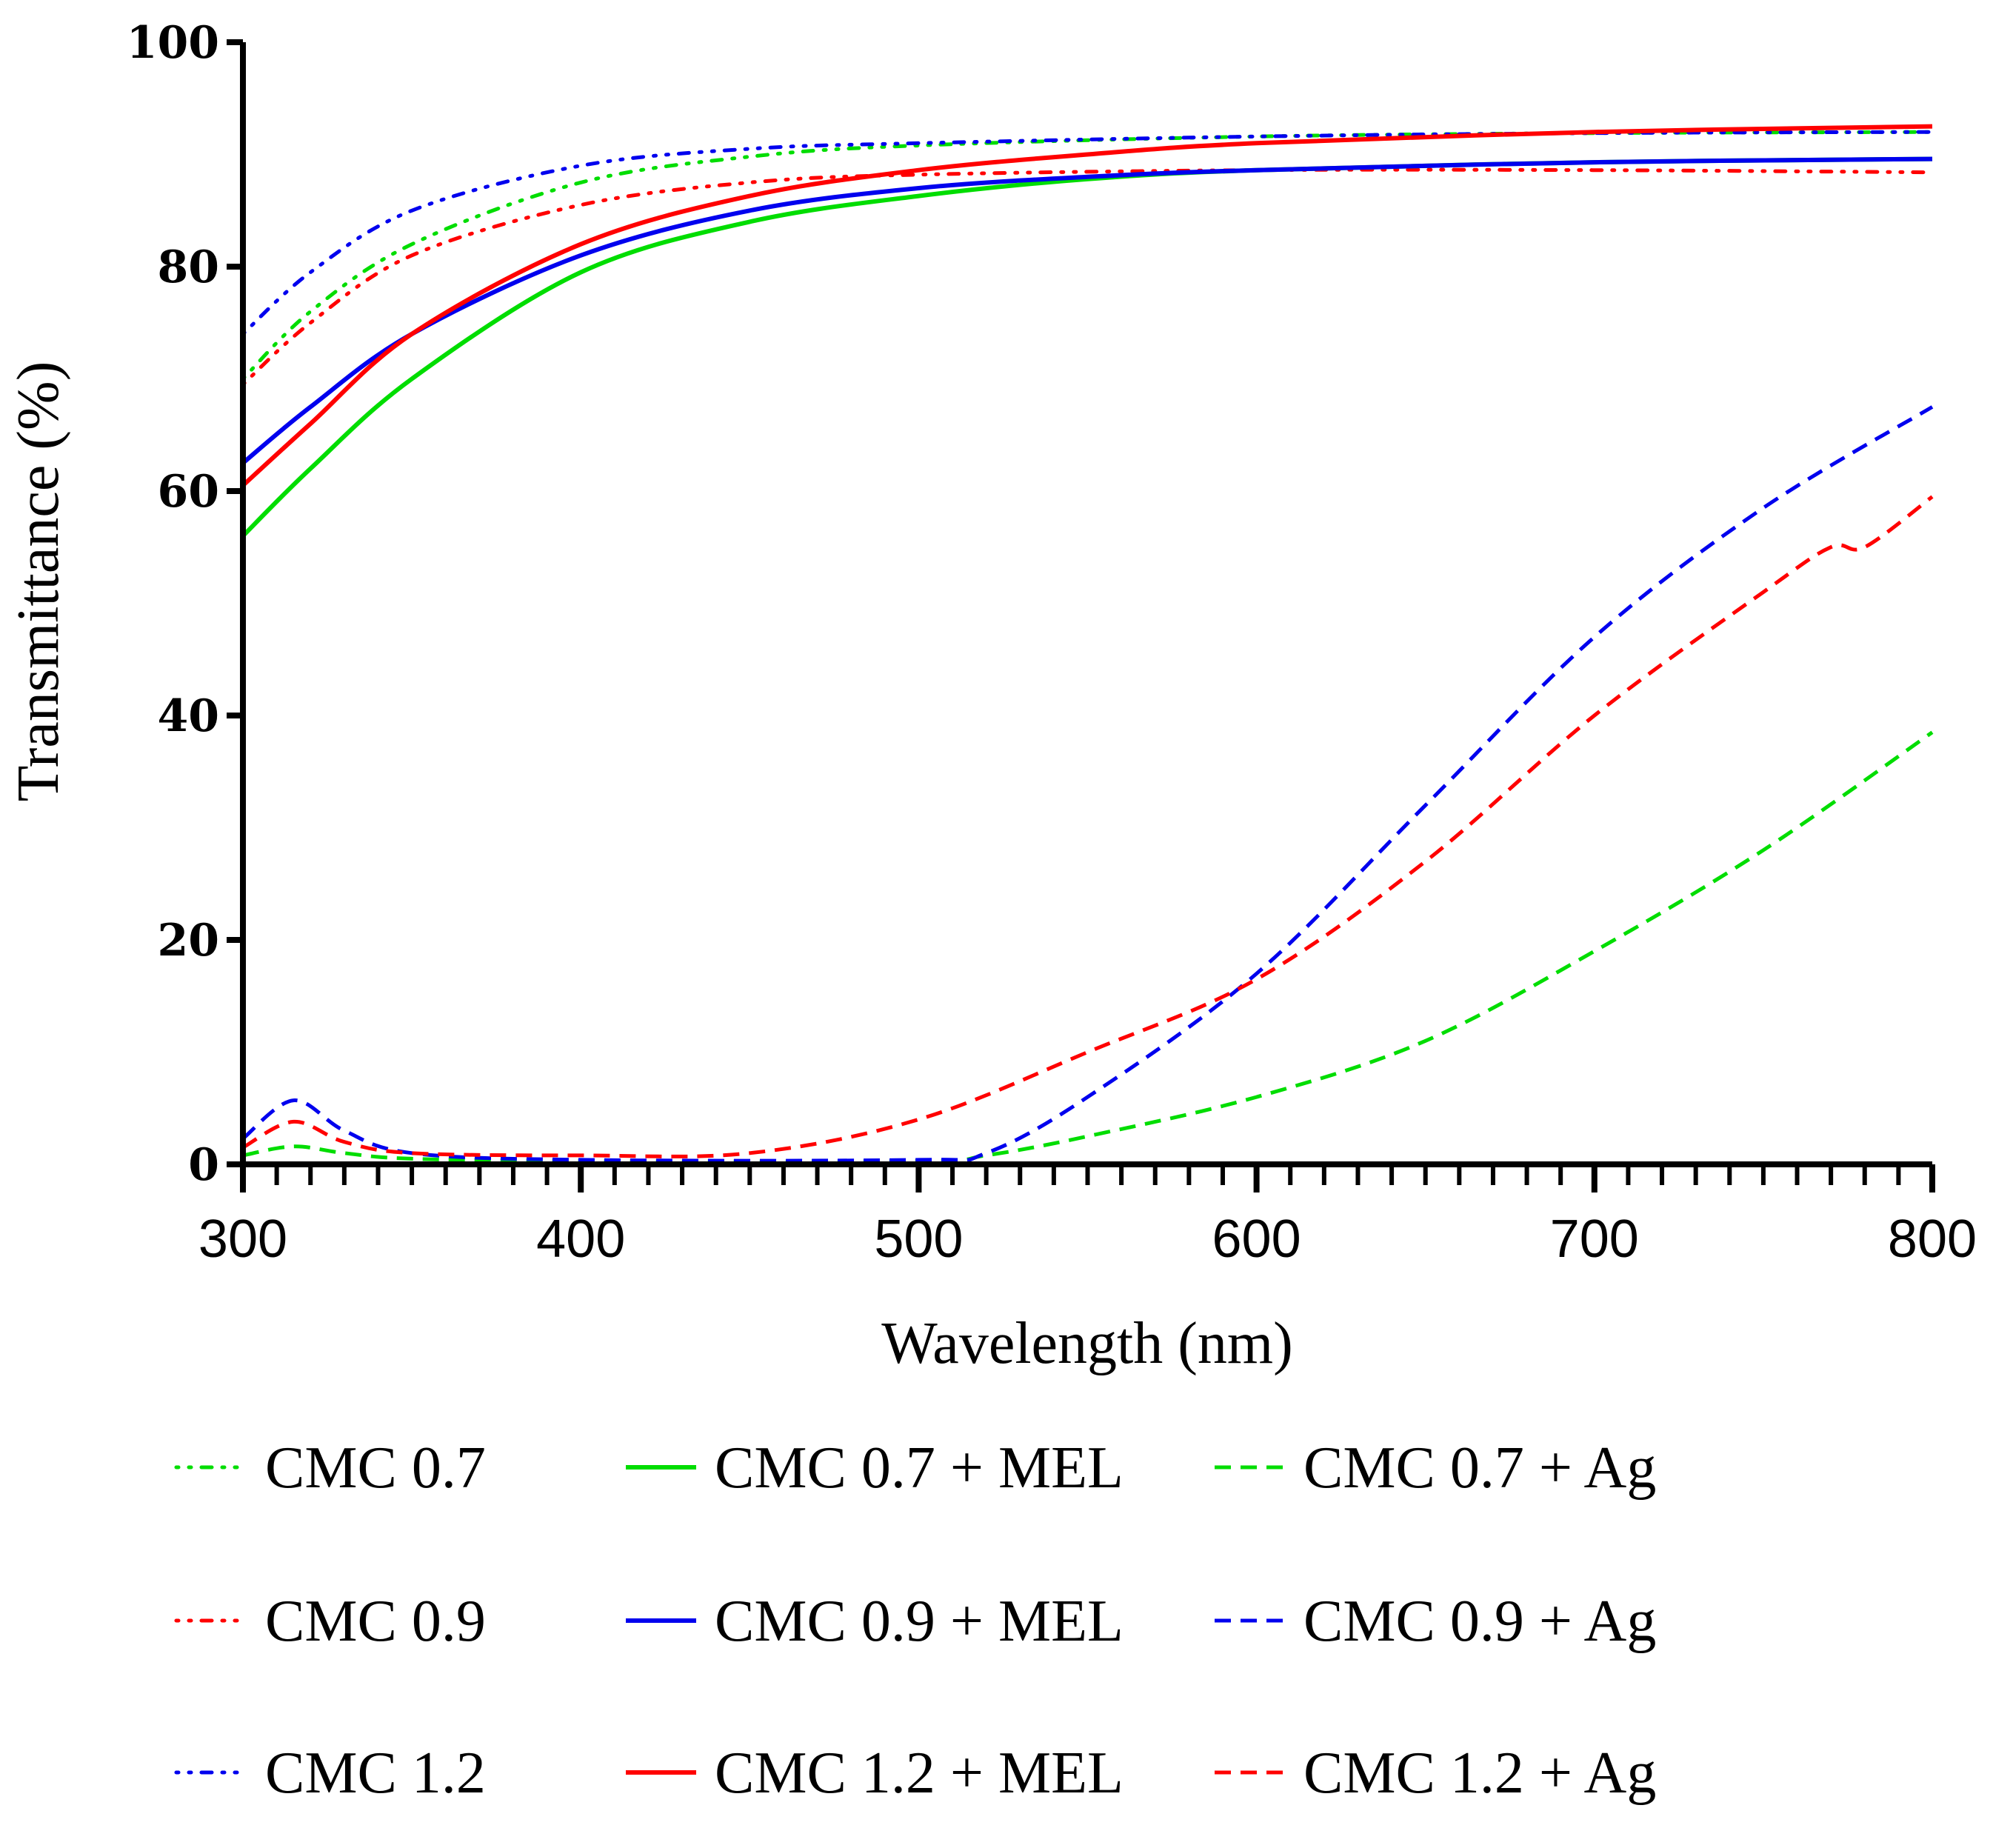 Image resolution: width=1993 pixels, height=1848 pixels. Describe the element at coordinates (919, 1468) in the screenshot. I see `legend-label-3: CMC 0.7 + MEL` at that location.